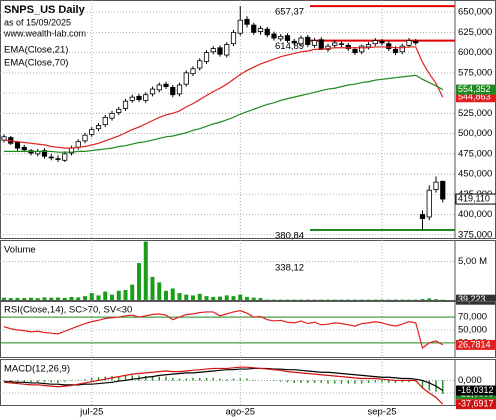  What do you see at coordinates (475, 214) in the screenshot?
I see `y-tick-label: 400,000` at bounding box center [475, 214].